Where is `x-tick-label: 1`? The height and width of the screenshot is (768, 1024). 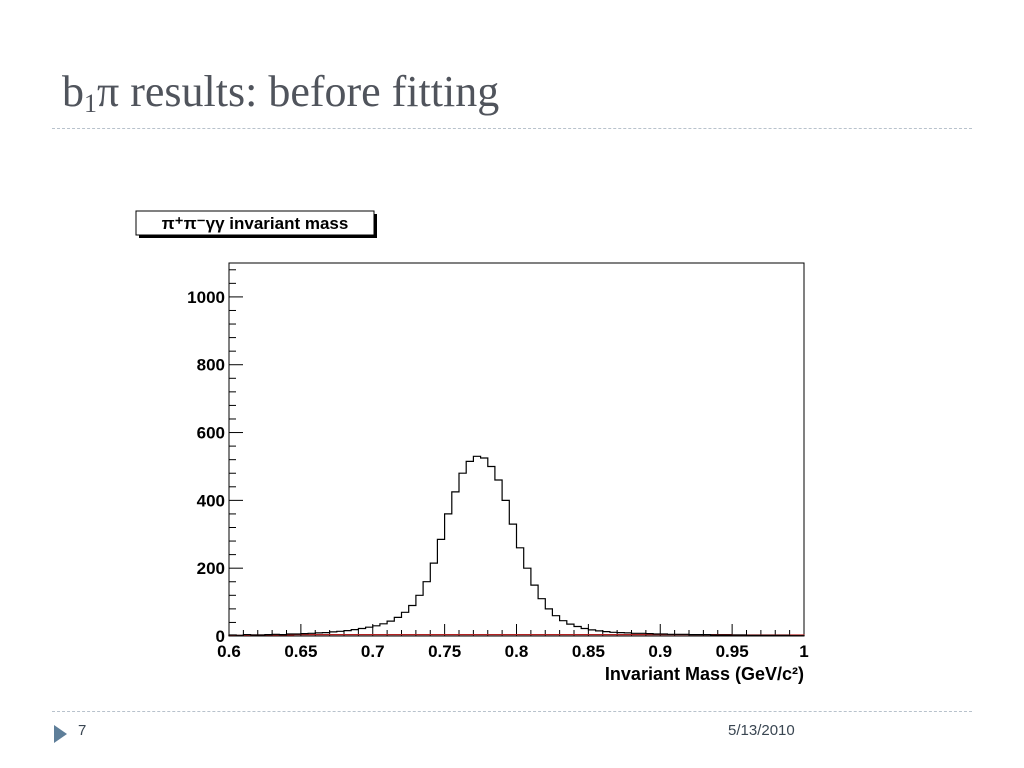 x-tick-label: 1 is located at coordinates (803, 651).